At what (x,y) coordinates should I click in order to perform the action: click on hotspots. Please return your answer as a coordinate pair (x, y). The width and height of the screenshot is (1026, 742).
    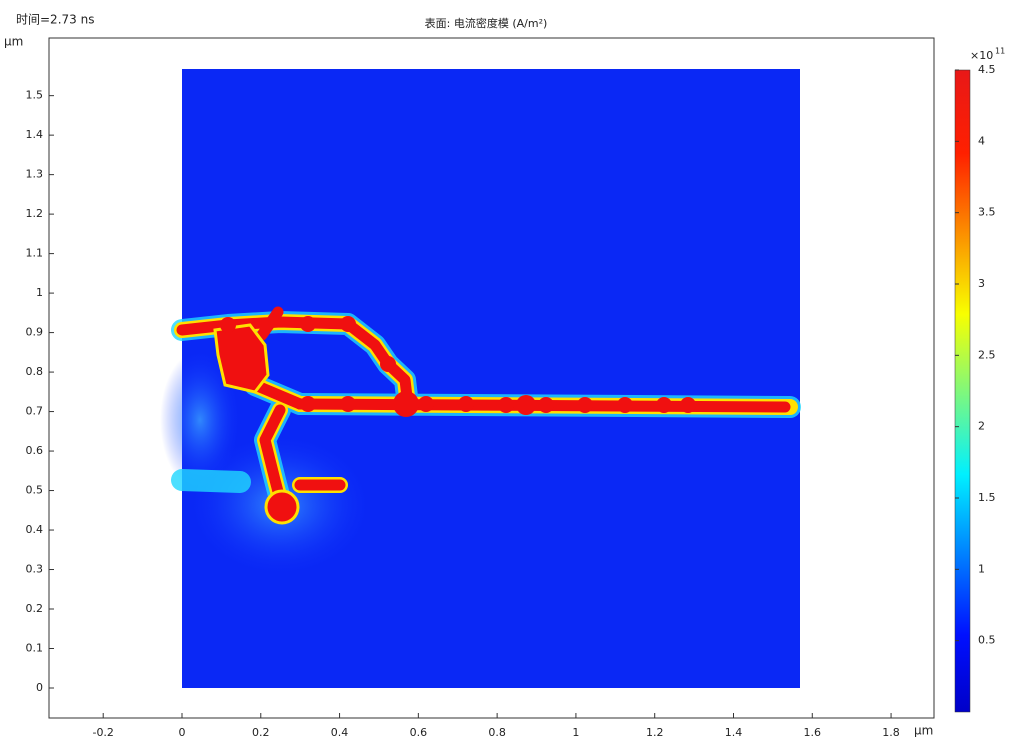
    Looking at the image, I should click on (454, 420).